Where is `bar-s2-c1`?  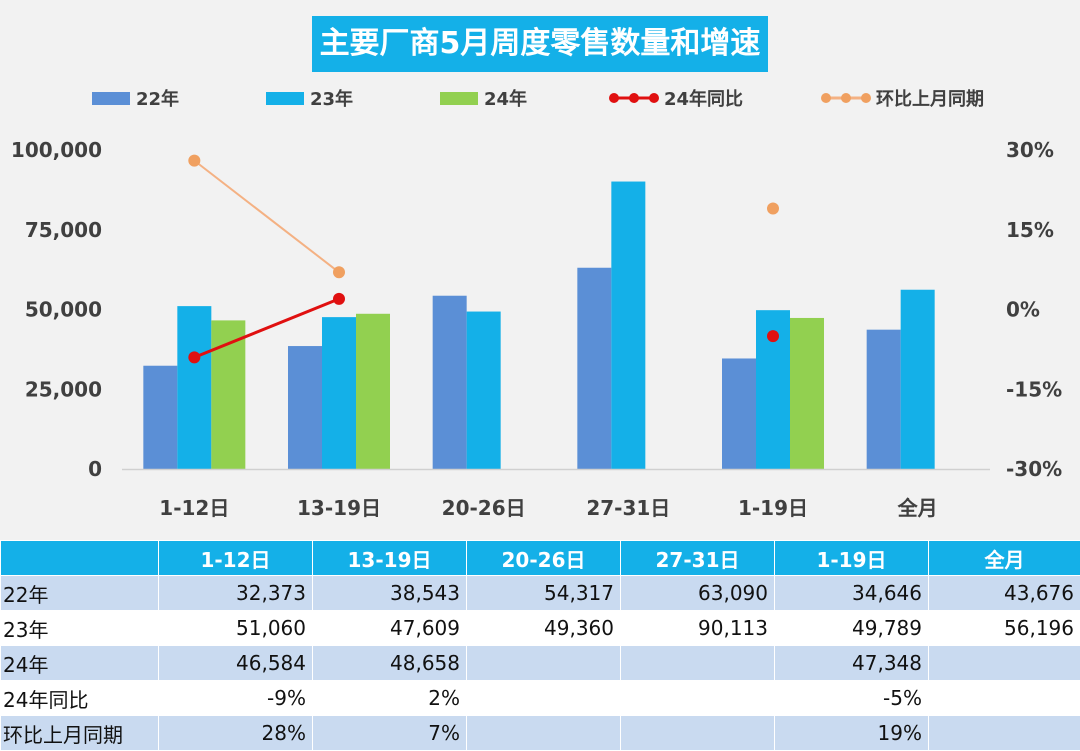
bar-s2-c1 is located at coordinates (373, 391).